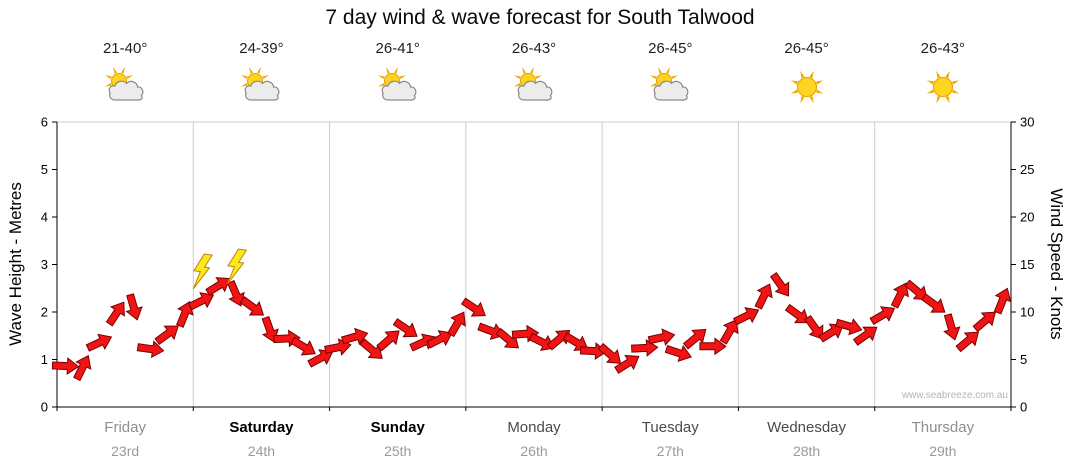  I want to click on day-label: Wednesday, so click(807, 427).